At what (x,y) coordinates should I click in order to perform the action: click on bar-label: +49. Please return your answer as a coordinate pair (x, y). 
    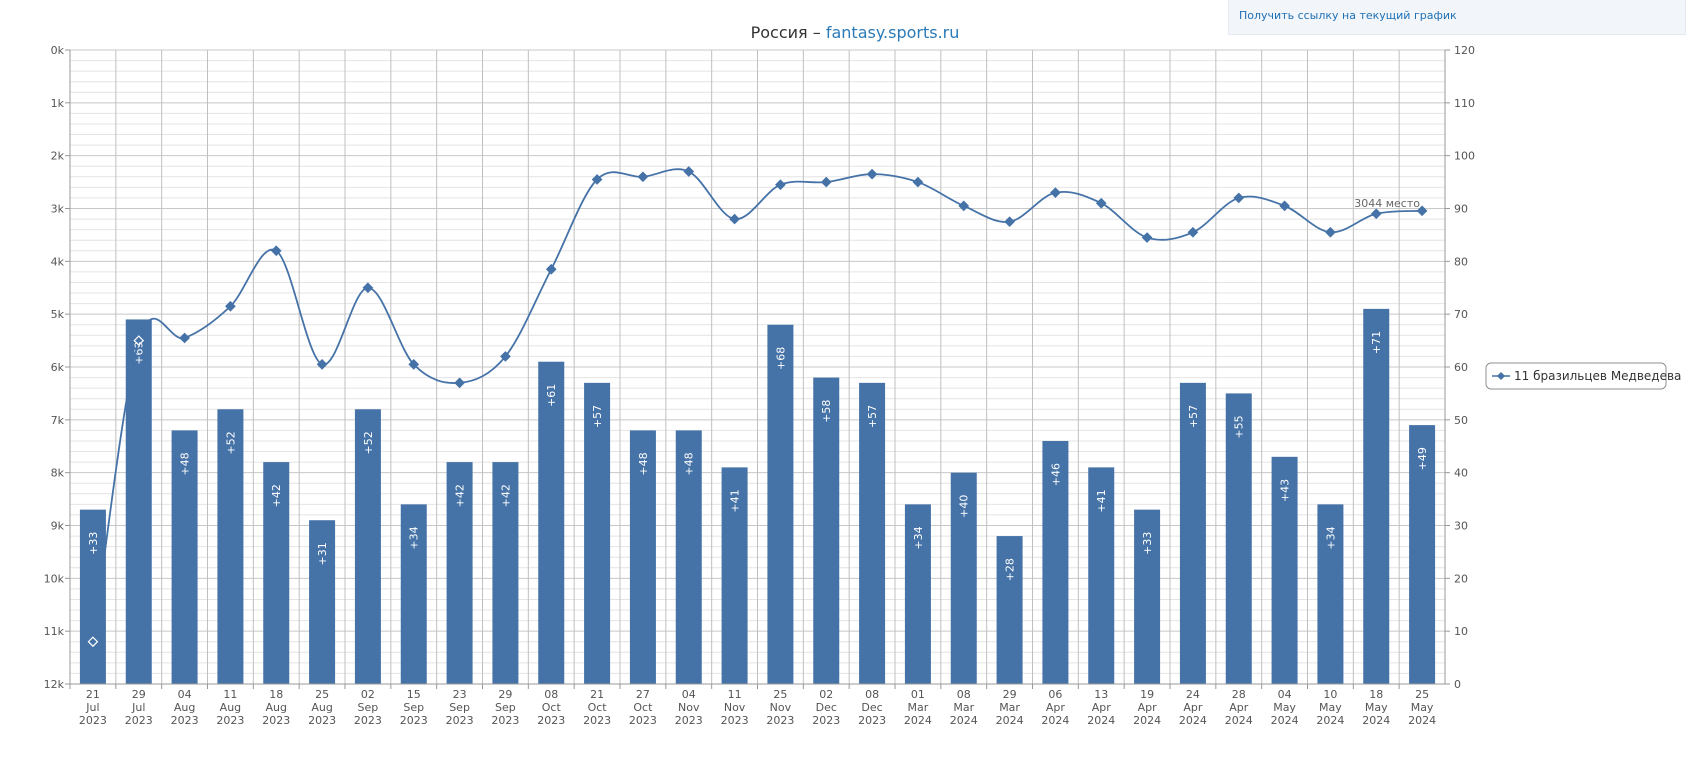
    Looking at the image, I should click on (1422, 458).